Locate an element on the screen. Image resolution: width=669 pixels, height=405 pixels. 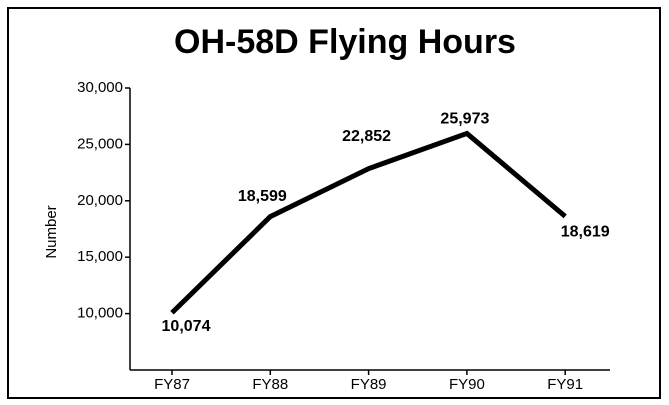
data-label: 22,852 is located at coordinates (366, 136).